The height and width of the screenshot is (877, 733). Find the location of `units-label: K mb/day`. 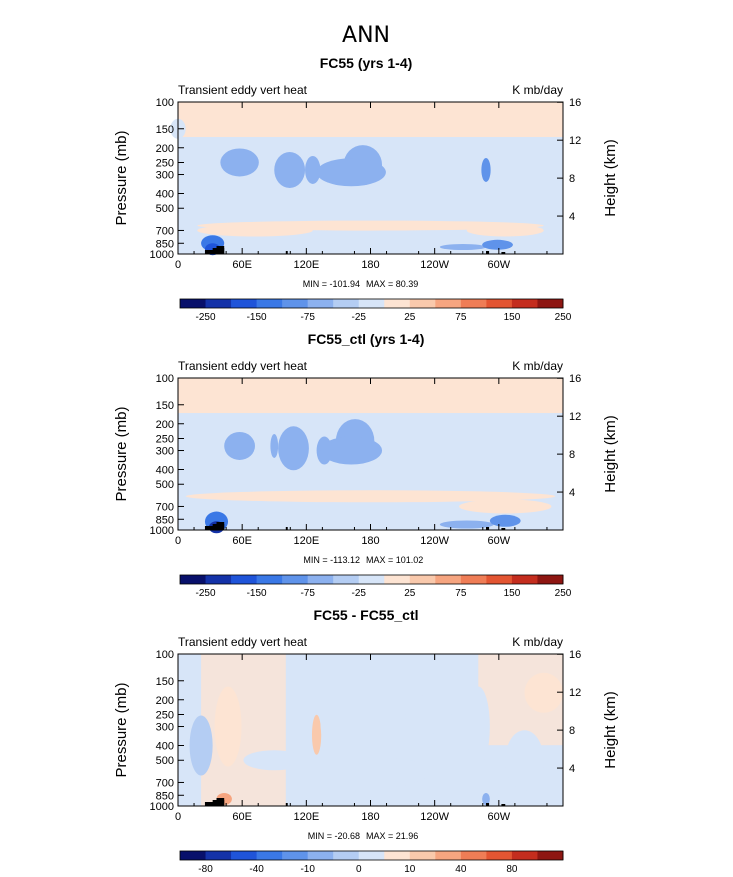

units-label: K mb/day is located at coordinates (537, 366).